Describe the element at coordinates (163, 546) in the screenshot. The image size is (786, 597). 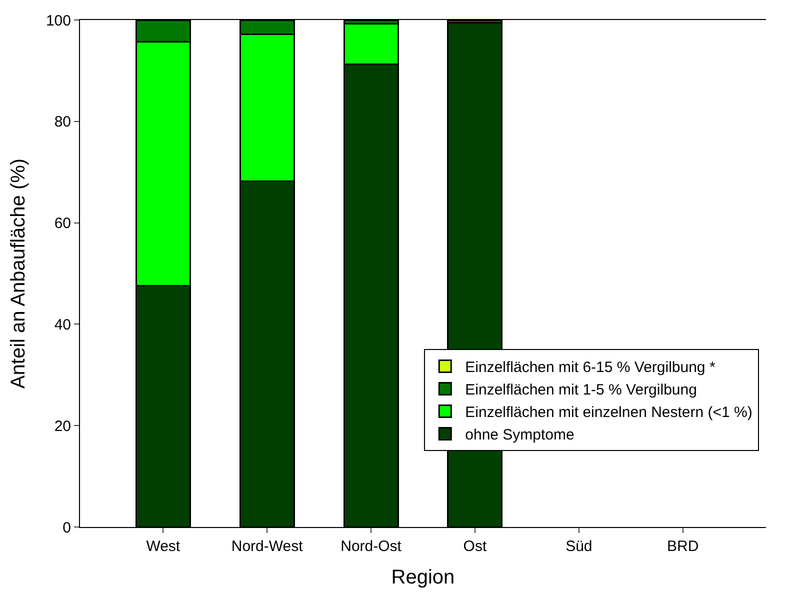
I see `x-tick-label: West` at that location.